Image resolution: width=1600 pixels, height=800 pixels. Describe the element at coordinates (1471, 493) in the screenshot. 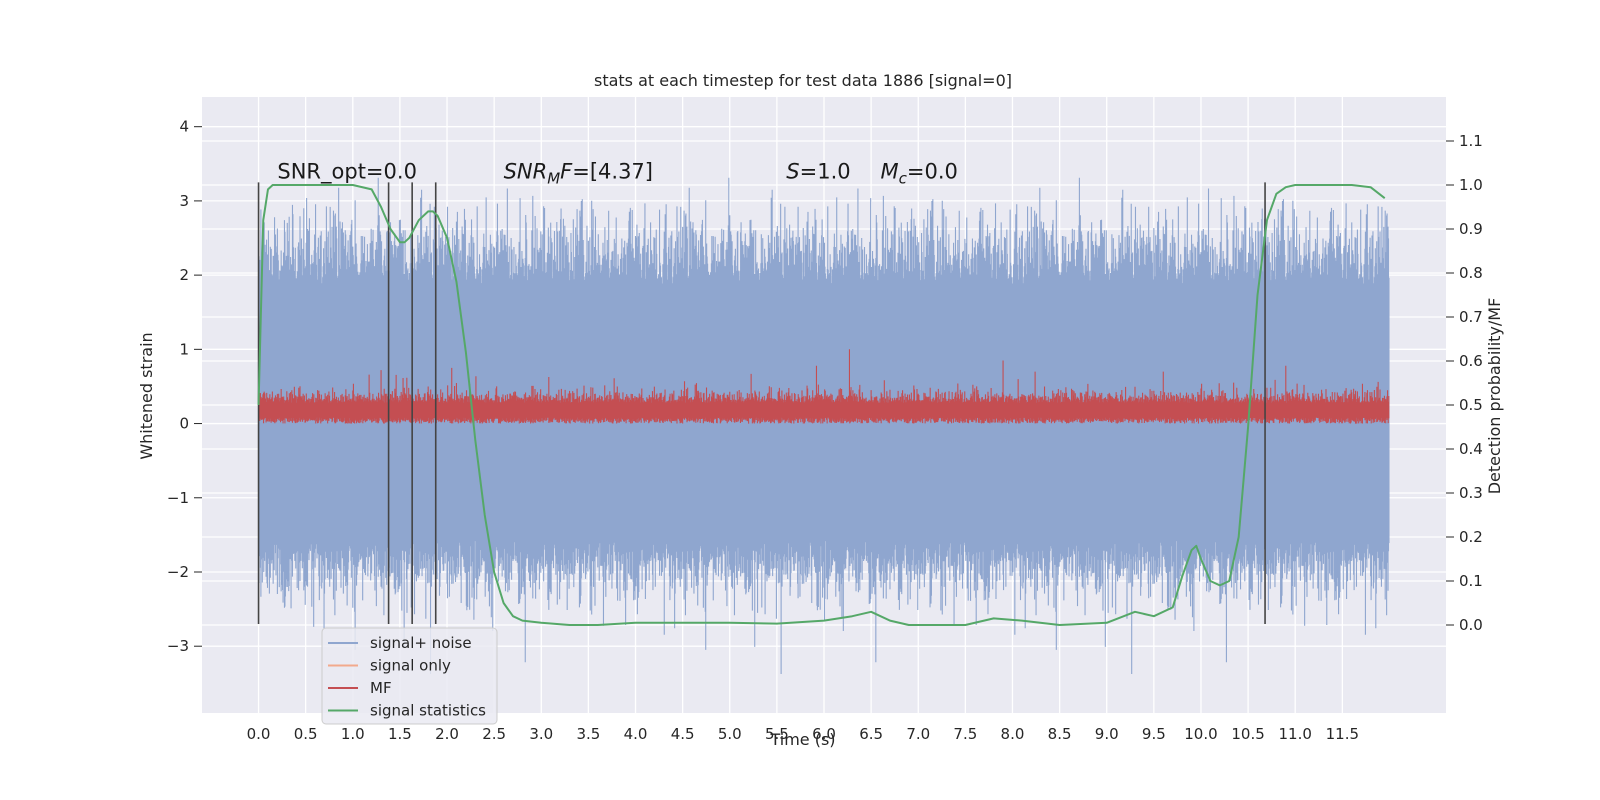

I see `y2-tick-label: 0.3` at that location.